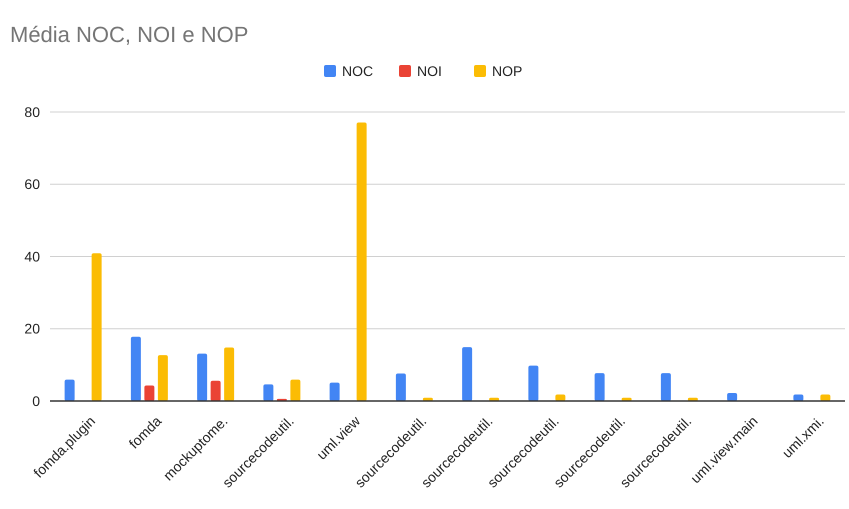  I want to click on y-tick-label: 80, so click(32, 112).